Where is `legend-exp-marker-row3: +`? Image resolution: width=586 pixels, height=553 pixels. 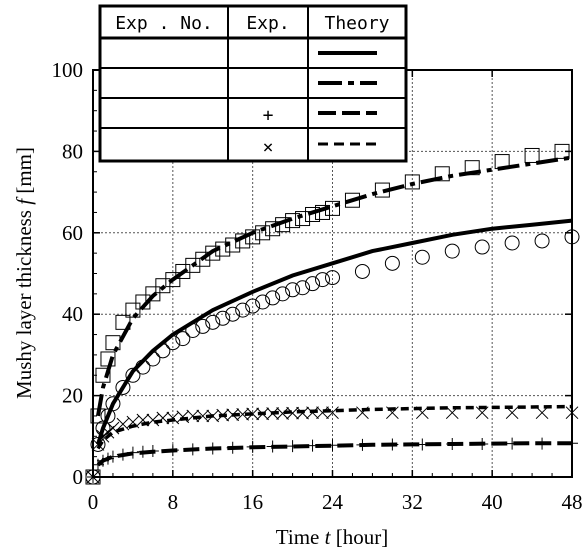 legend-exp-marker-row3: + is located at coordinates (268, 115).